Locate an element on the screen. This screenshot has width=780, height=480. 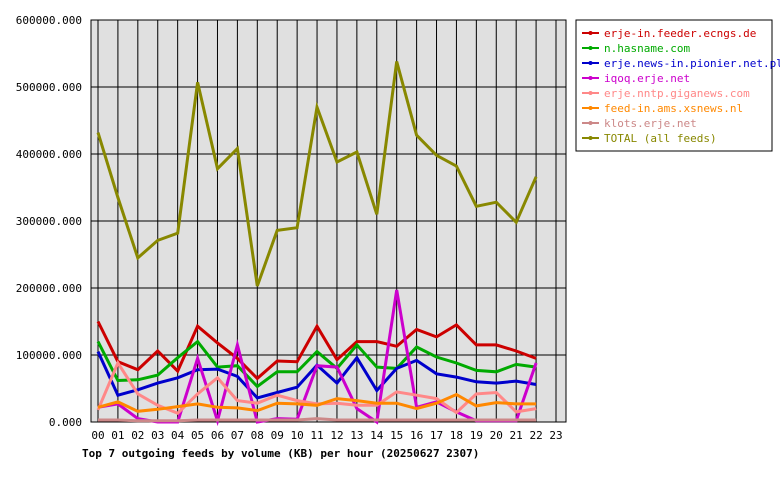
legend-label: n.hasname.com is located at coordinates (647, 48).